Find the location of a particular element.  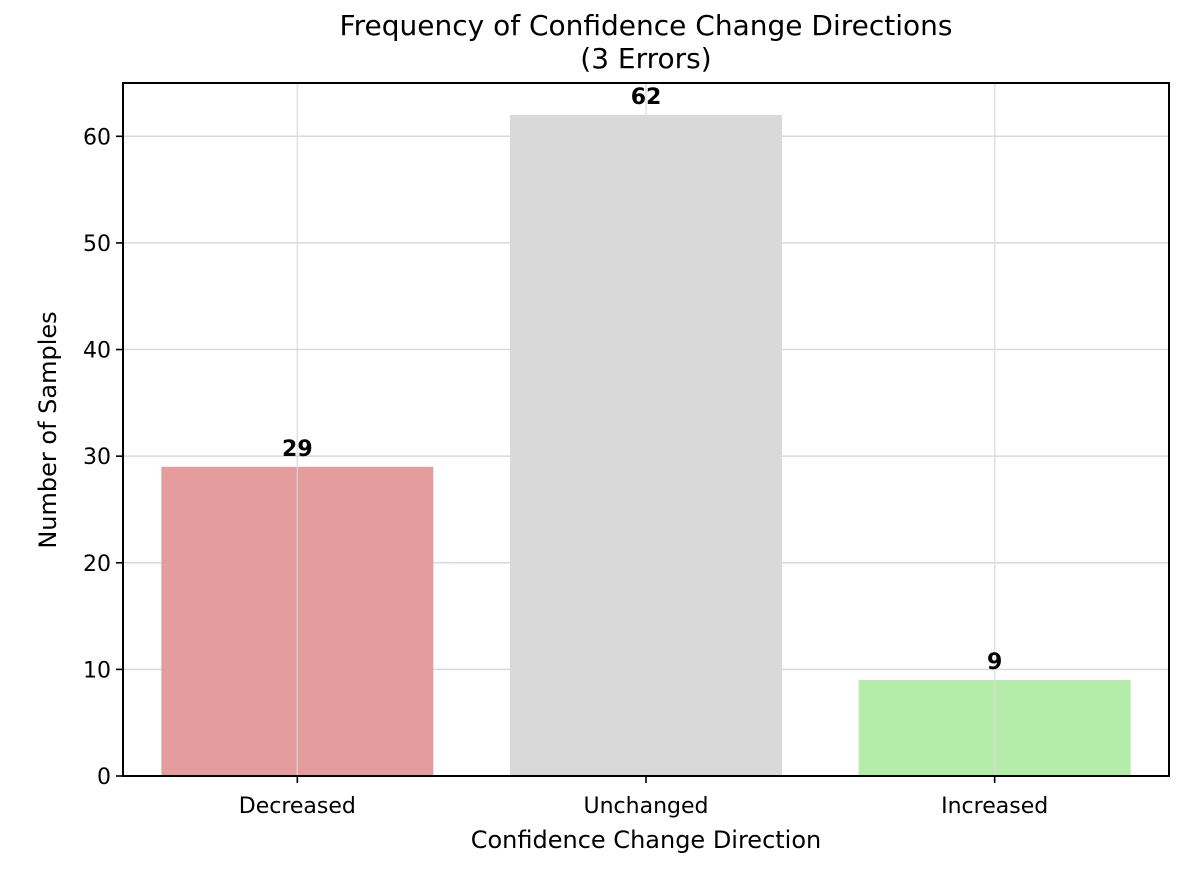

x-tick-label-unchanged: Unchanged is located at coordinates (646, 806).